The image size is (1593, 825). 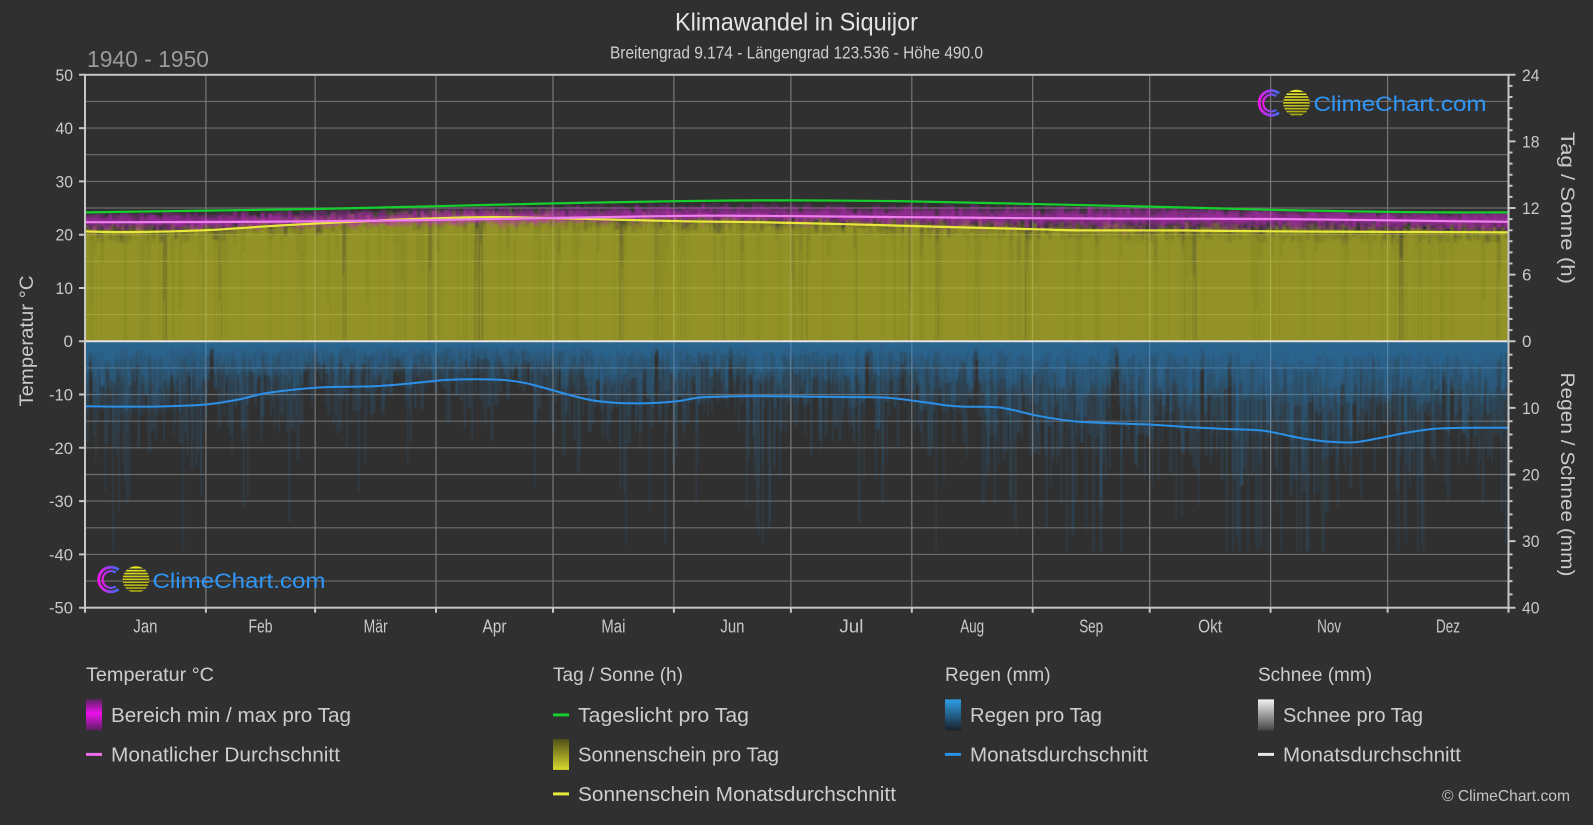 What do you see at coordinates (1566, 475) in the screenshot?
I see `svg-text: Regen / Schnee (mm)` at bounding box center [1566, 475].